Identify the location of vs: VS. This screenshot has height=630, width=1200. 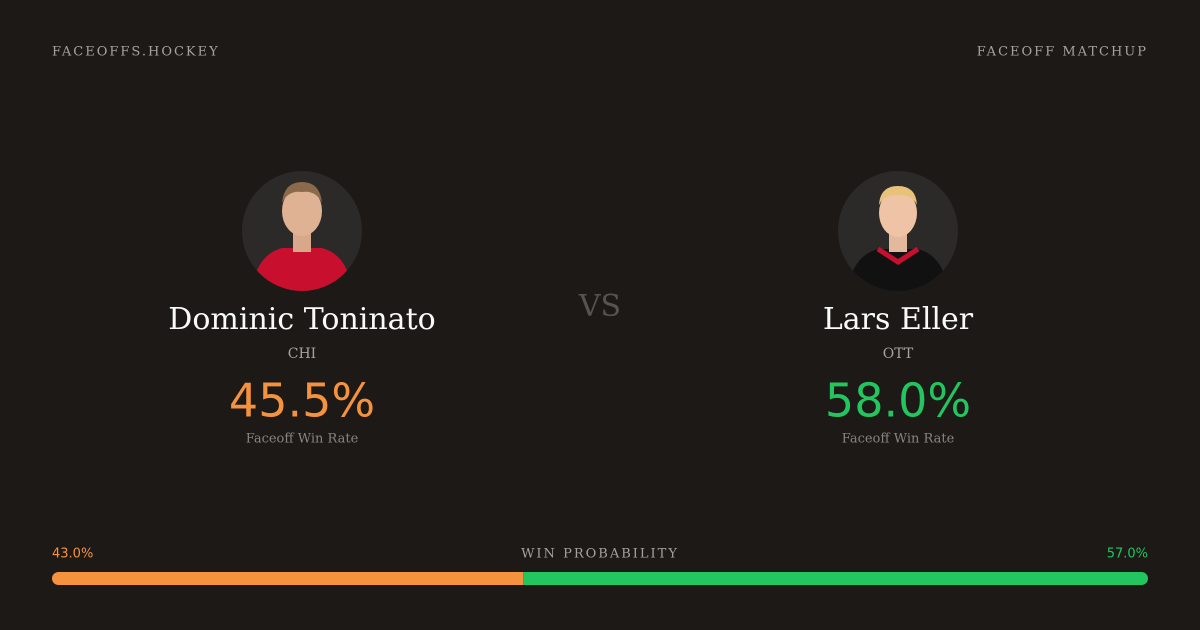
(599, 306).